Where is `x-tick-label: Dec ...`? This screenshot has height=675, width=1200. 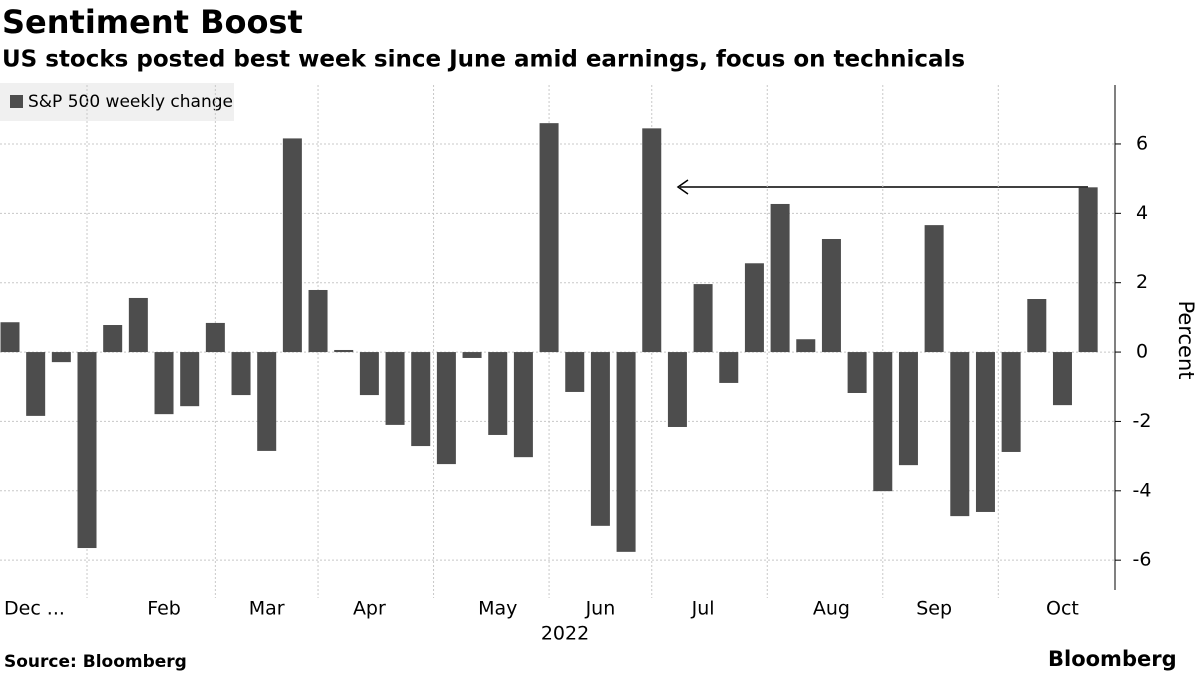 x-tick-label: Dec ... is located at coordinates (34, 609).